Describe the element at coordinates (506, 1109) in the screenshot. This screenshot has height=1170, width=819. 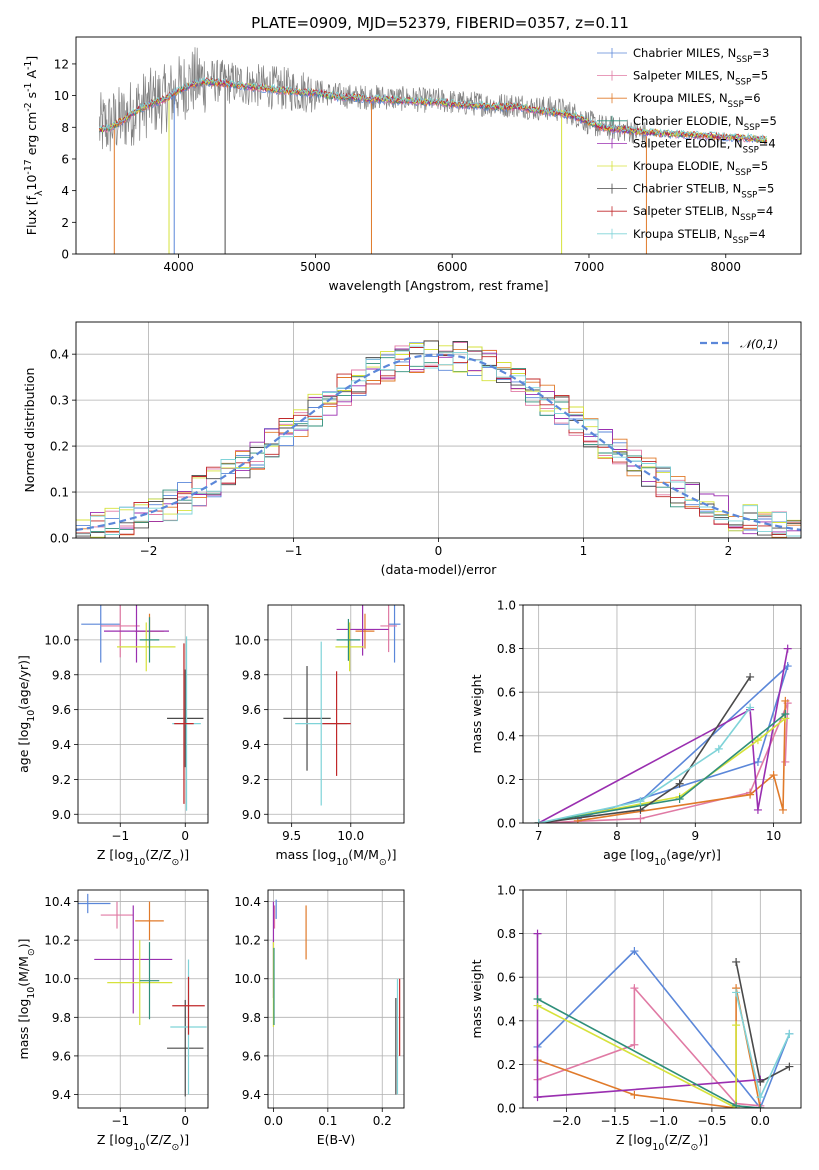
I see `y-tick-label: 0.0` at that location.